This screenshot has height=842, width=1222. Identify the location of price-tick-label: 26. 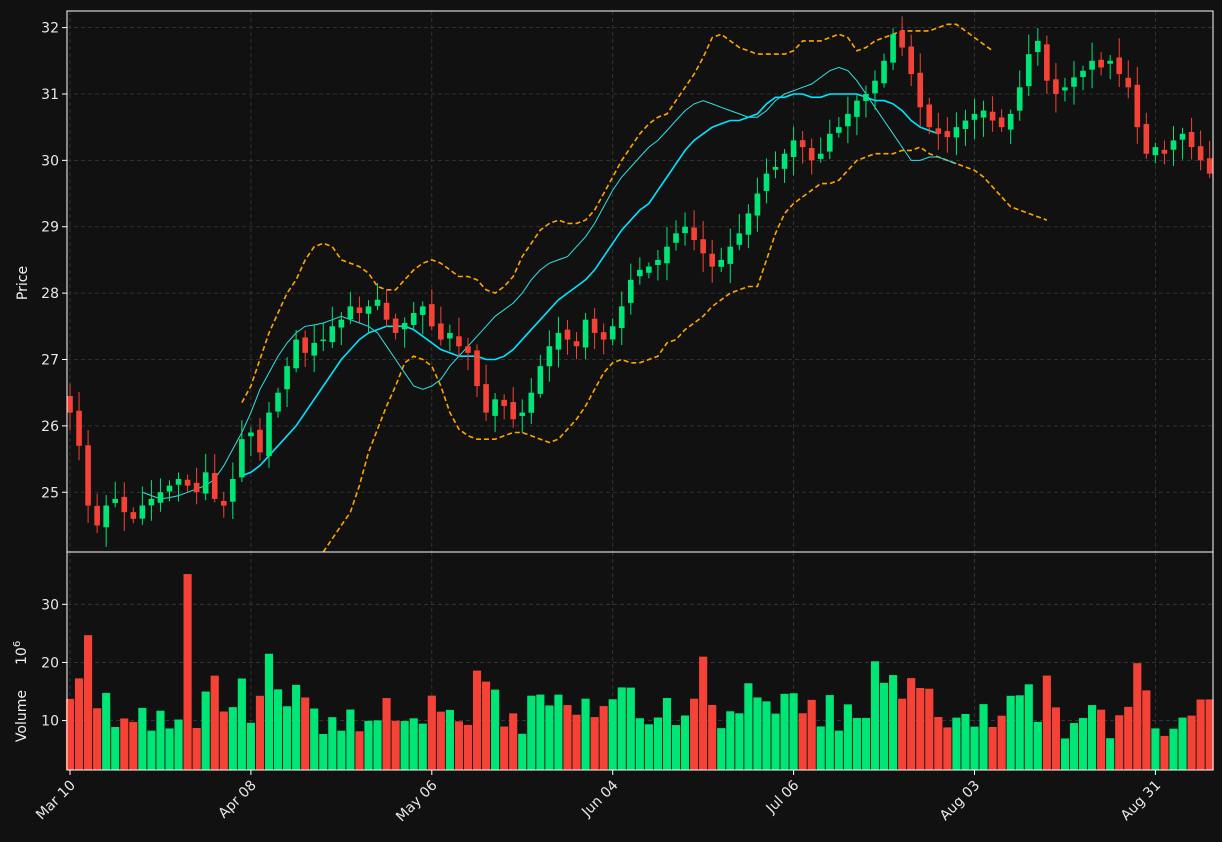
(50, 427).